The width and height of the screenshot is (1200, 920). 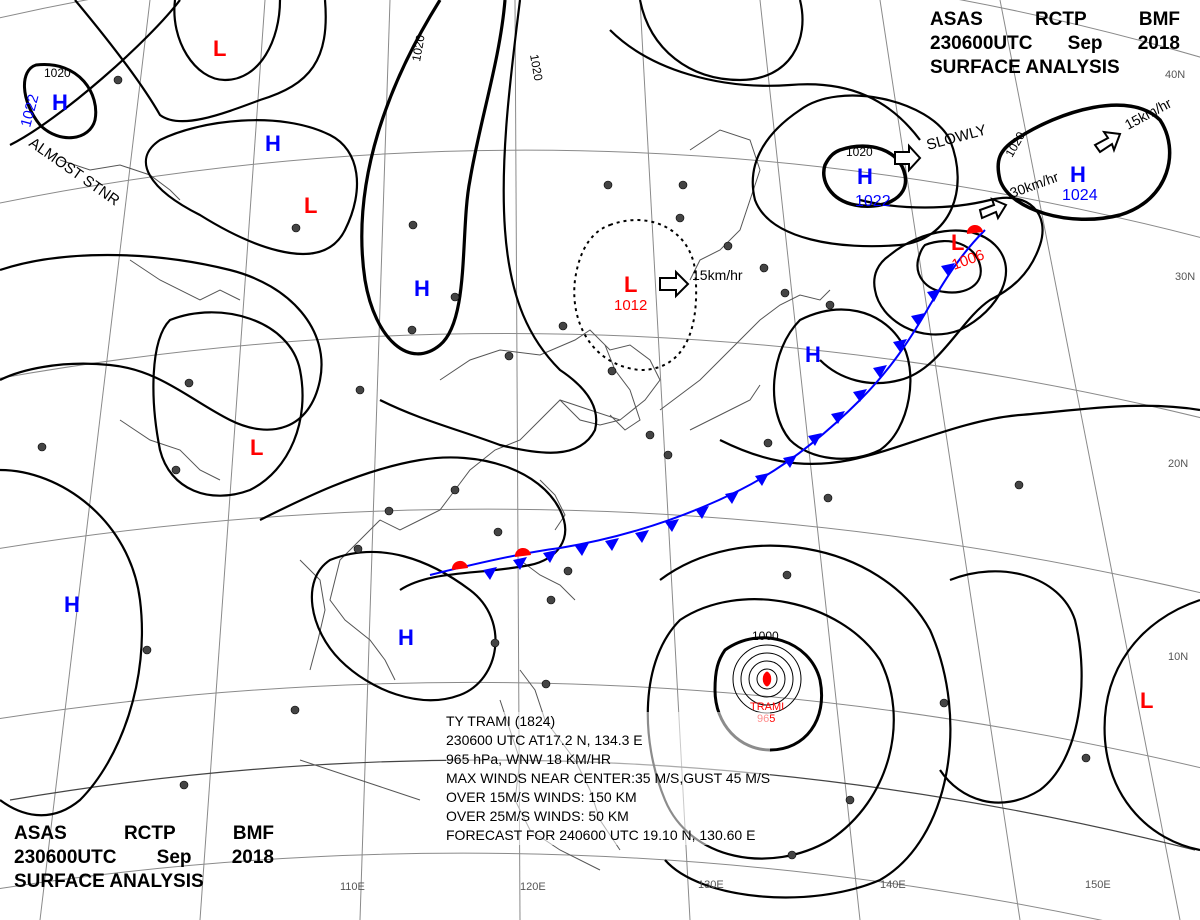 I want to click on header-bottom-time-1: 230600UTC, so click(x=65, y=857).